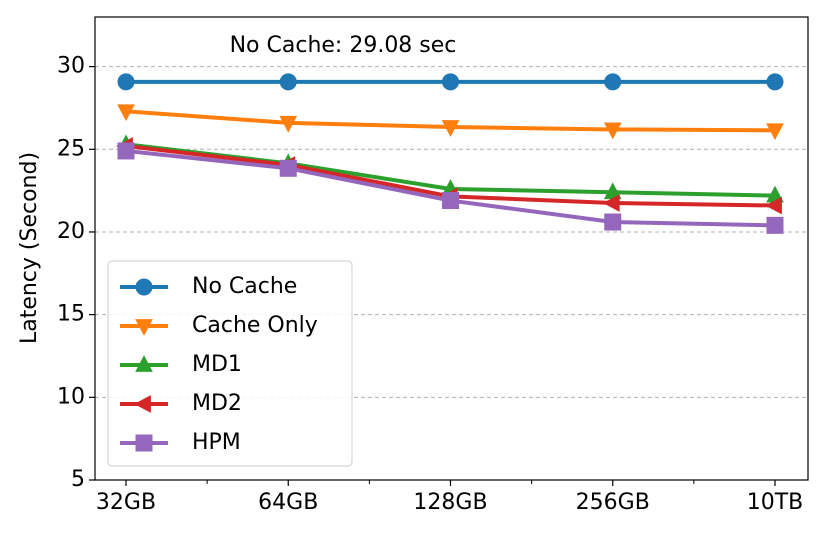  What do you see at coordinates (71, 148) in the screenshot?
I see `y-tick-label: 25` at bounding box center [71, 148].